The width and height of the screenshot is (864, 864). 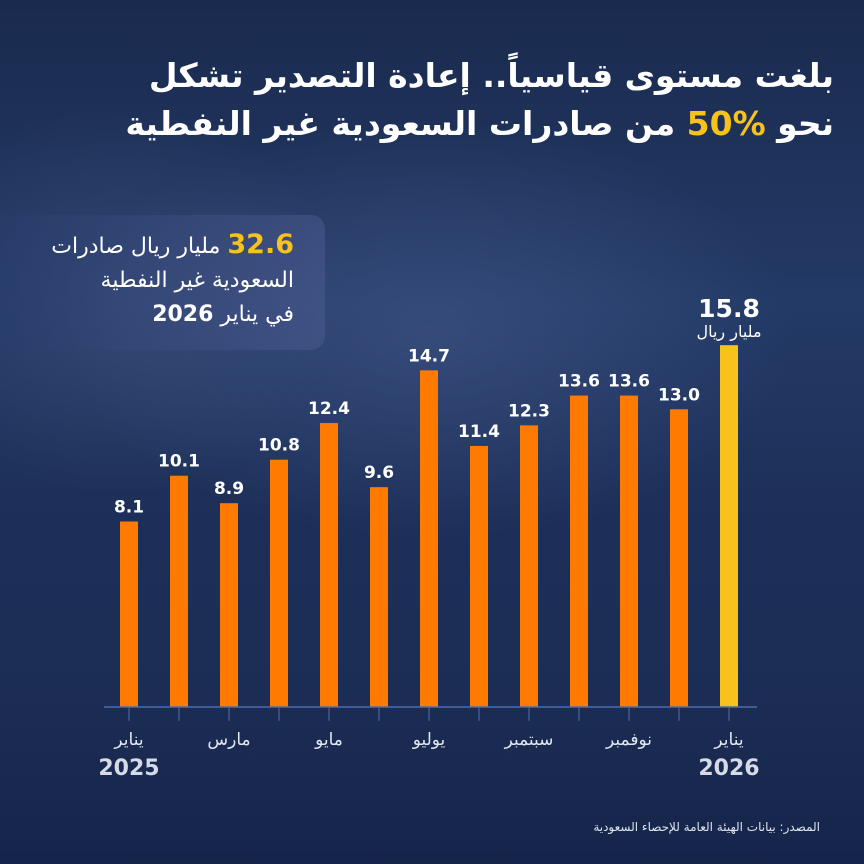 I want to click on x-tick-year: 2026, so click(x=728, y=768).